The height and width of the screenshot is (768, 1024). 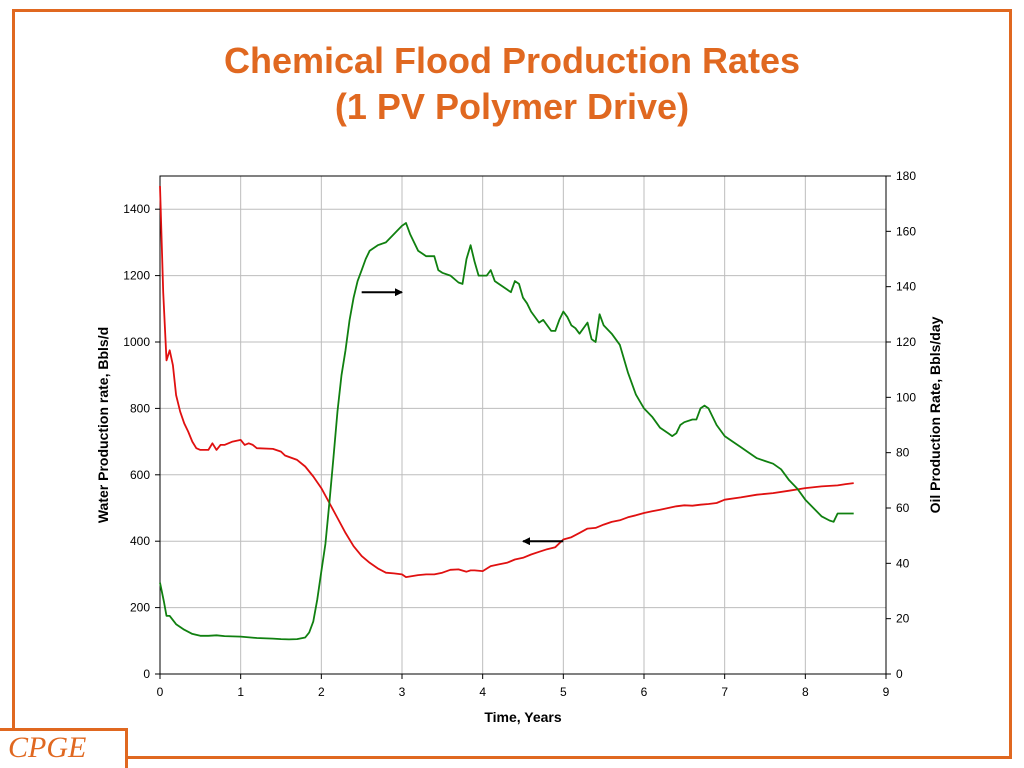 I want to click on y-left-tick-label: 200, so click(x=140, y=608).